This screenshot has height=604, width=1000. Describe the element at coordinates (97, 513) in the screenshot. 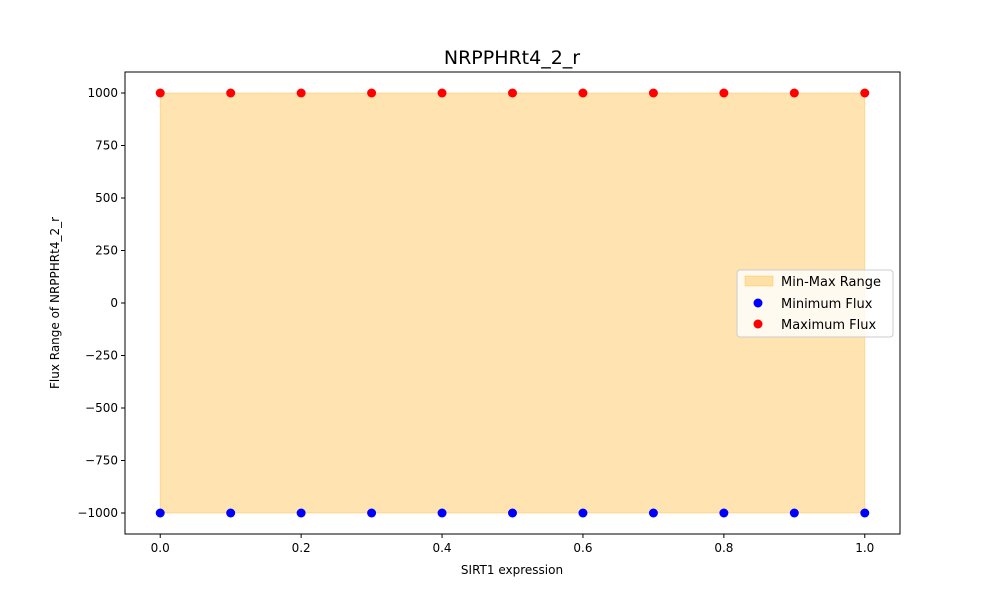

I see `y-tick-label: −1000` at that location.